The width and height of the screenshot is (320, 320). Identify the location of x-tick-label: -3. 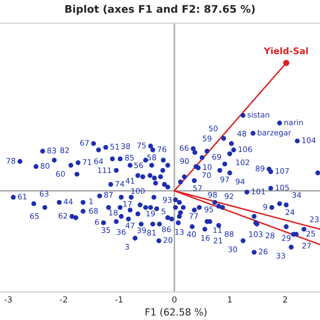
(8, 299).